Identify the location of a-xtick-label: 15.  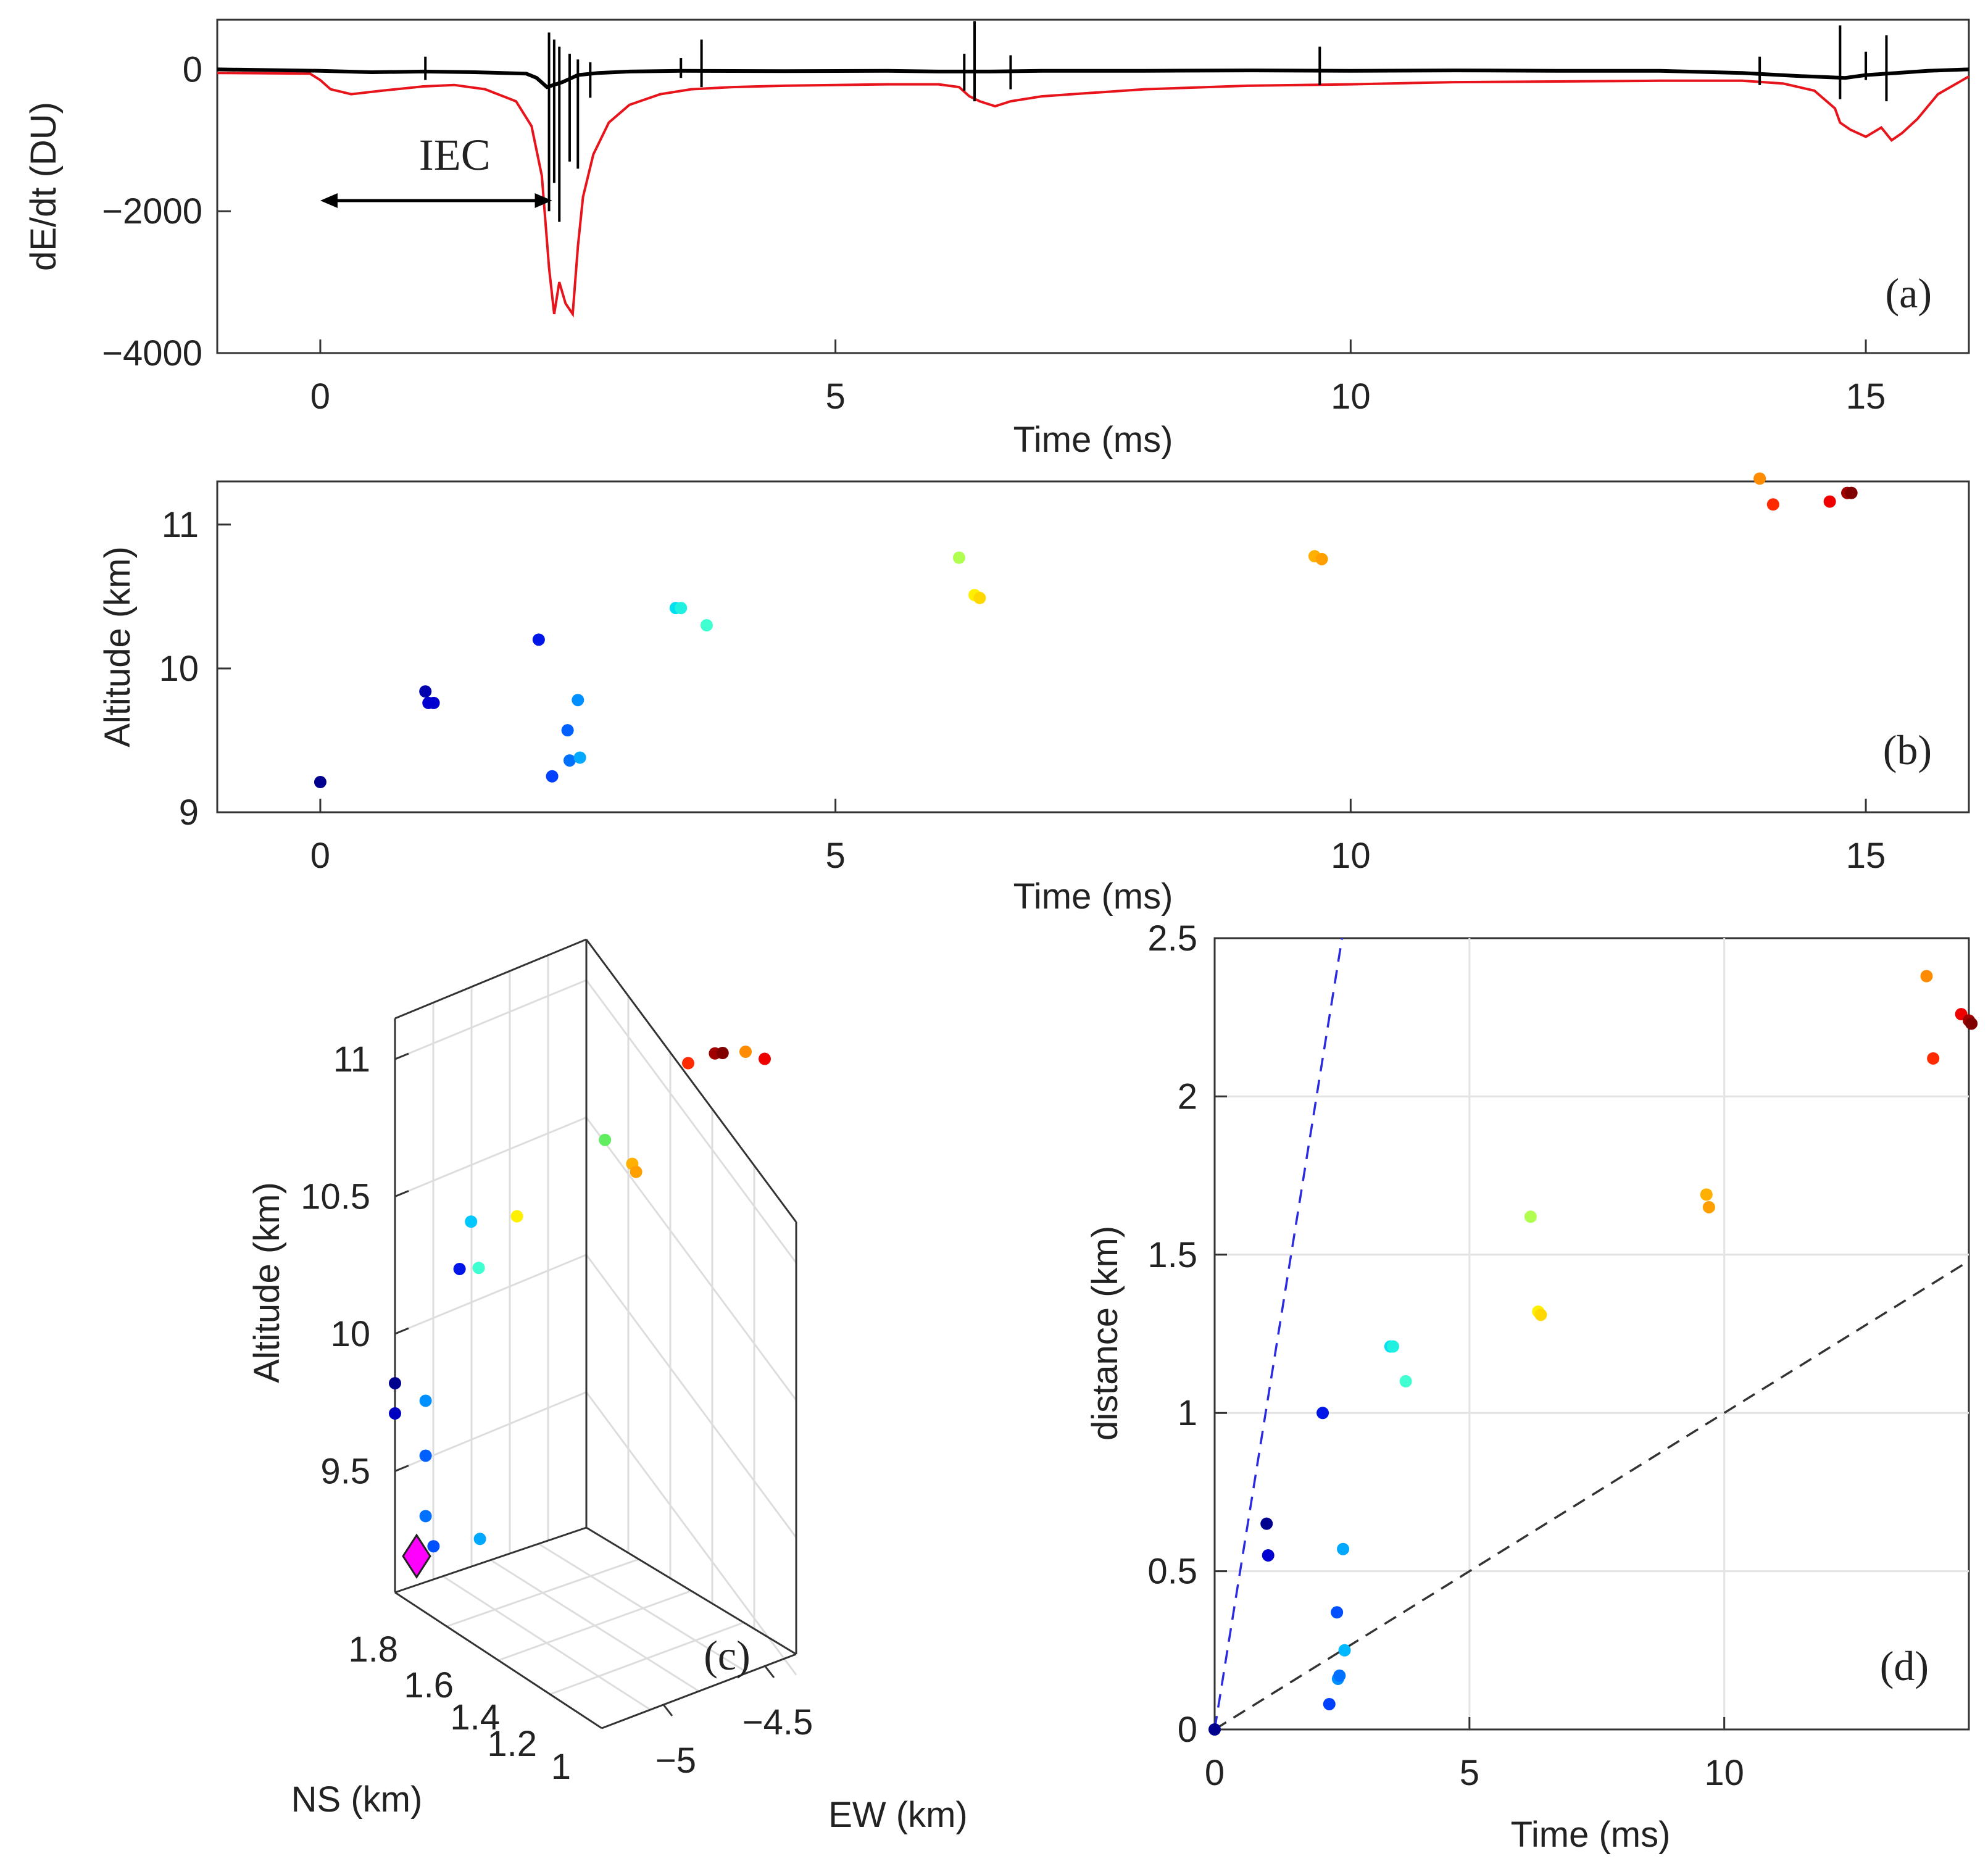
(1866, 397).